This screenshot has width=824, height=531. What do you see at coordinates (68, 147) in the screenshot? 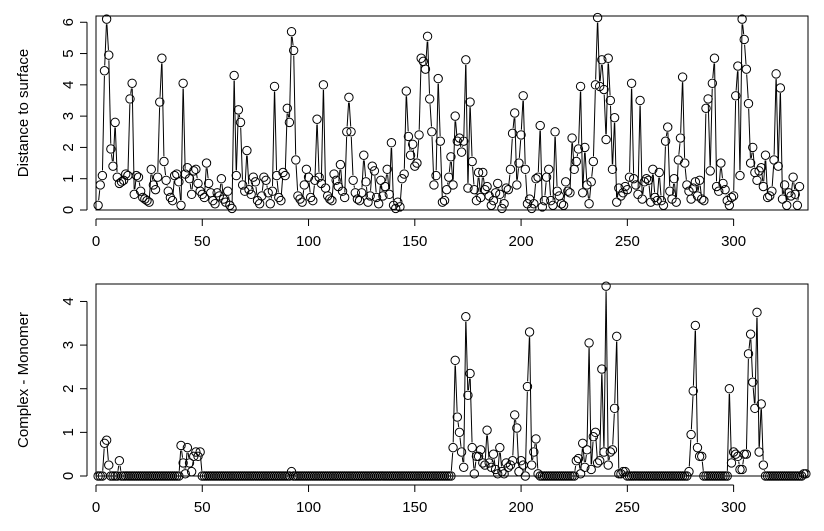
I see `y-tick-label: 2` at bounding box center [68, 147].